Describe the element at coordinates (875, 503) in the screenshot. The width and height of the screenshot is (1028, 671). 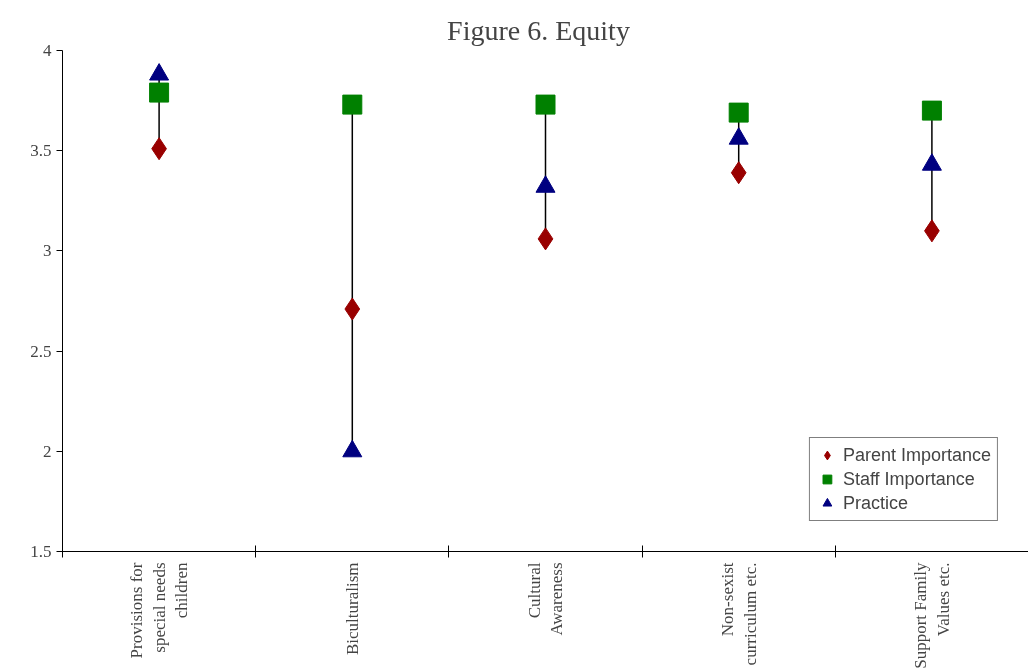
I see `legend-label: Practice` at that location.